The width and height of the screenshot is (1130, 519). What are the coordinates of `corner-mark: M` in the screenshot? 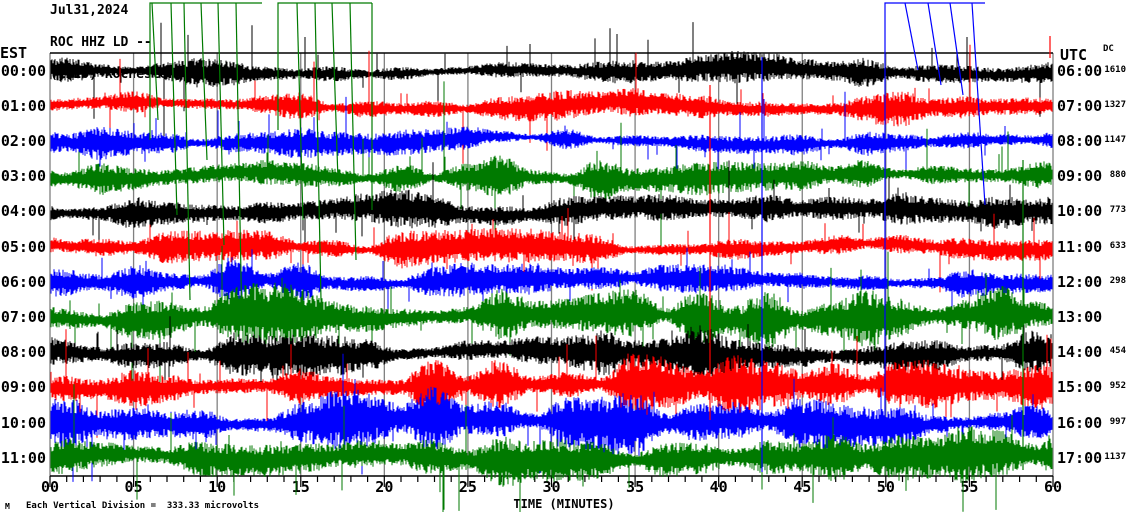 It's located at (7, 506).